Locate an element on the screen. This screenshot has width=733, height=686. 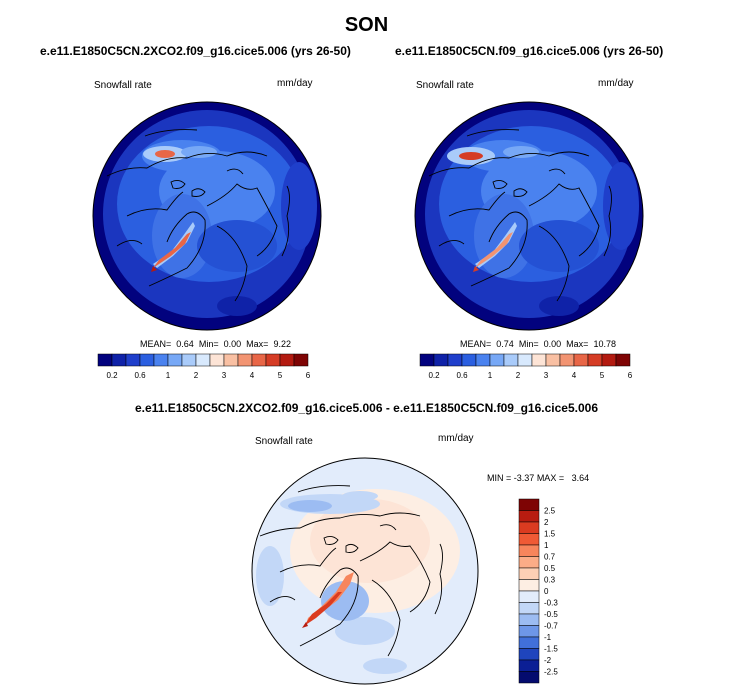
colorbar-tick-label: 0.5 is located at coordinates (550, 568).